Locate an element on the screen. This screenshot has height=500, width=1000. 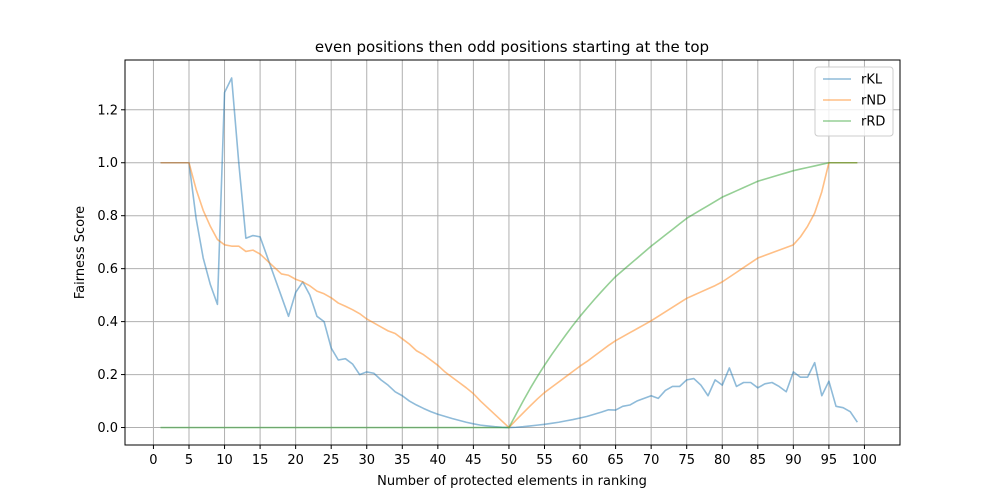
x-tick-label: 50 is located at coordinates (509, 460).